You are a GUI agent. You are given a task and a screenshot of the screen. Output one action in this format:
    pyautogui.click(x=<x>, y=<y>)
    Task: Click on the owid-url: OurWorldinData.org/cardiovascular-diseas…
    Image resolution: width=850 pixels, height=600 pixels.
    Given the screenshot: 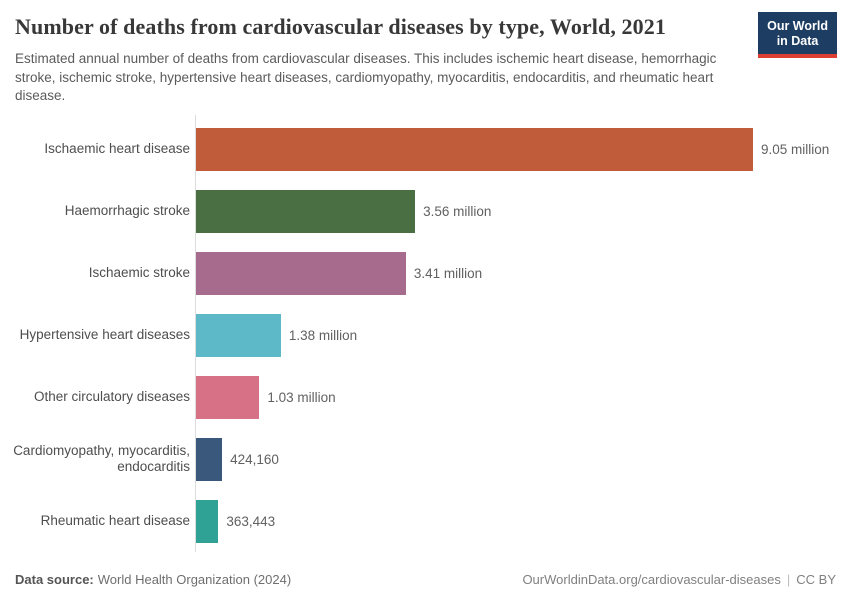 What is the action you would take?
    pyautogui.click(x=651, y=579)
    